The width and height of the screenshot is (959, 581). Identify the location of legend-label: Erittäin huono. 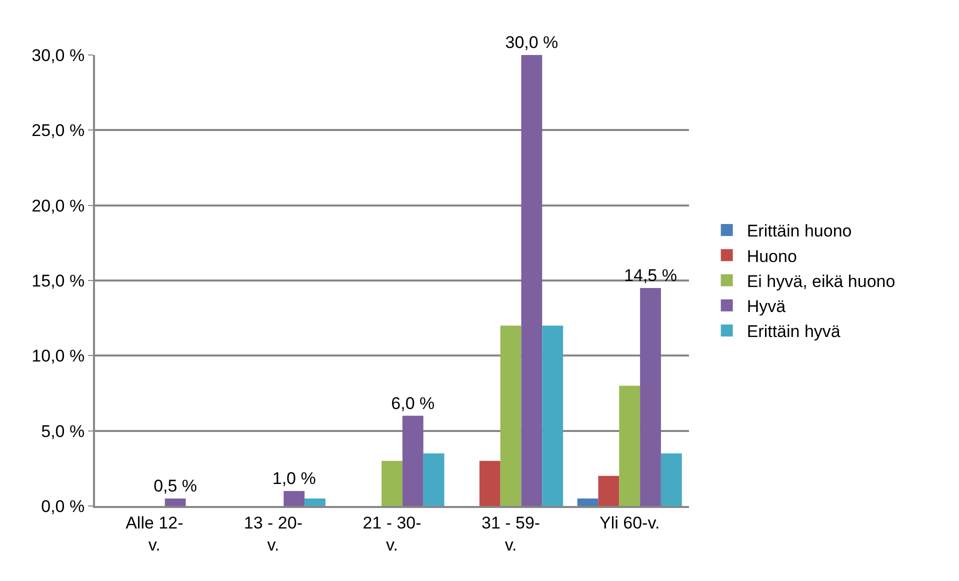
(799, 231).